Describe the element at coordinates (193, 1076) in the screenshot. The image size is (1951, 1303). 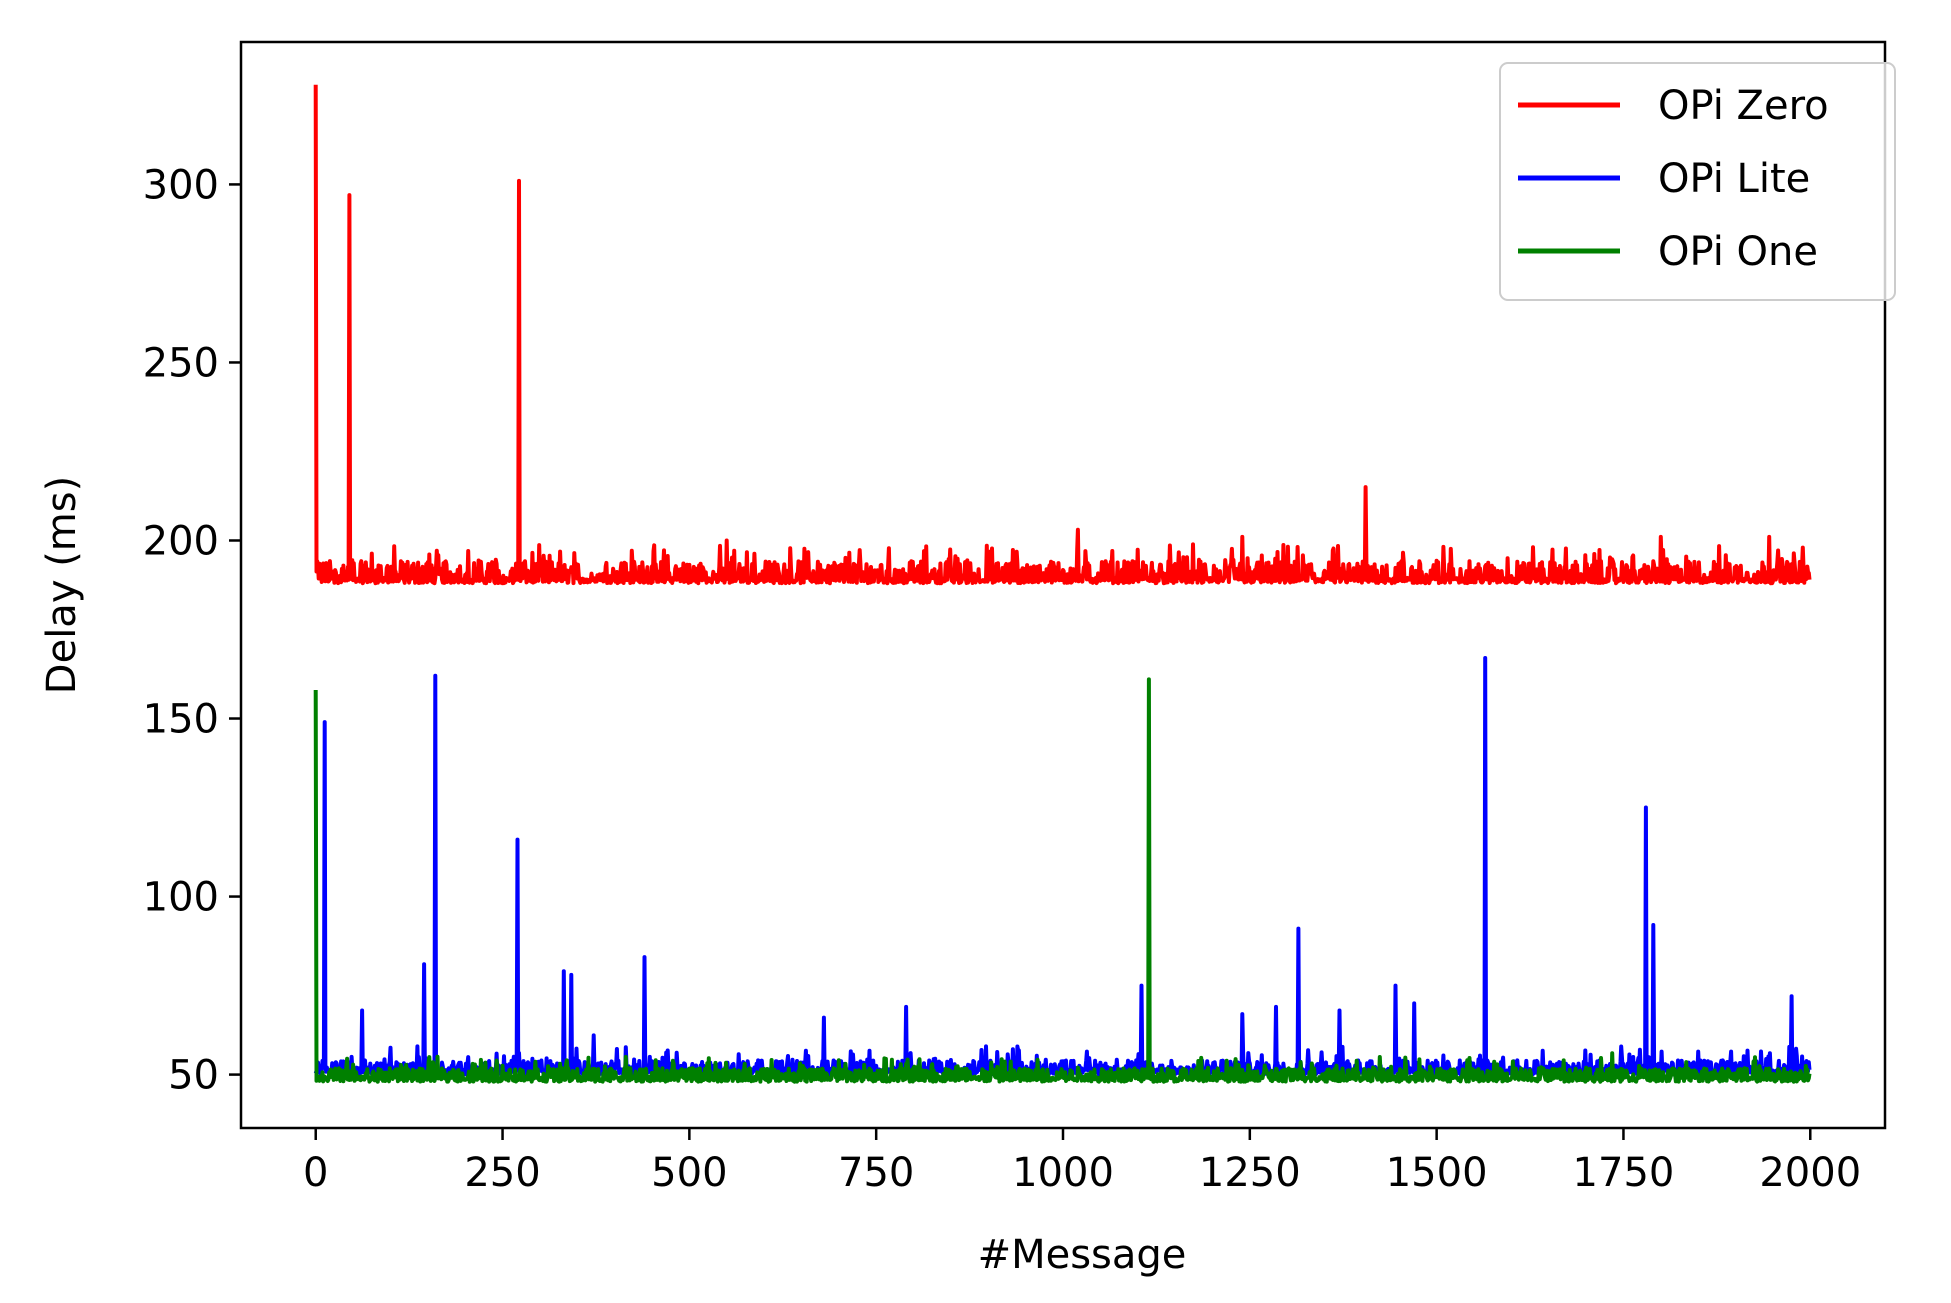
I see `y-tick-label: 50` at that location.